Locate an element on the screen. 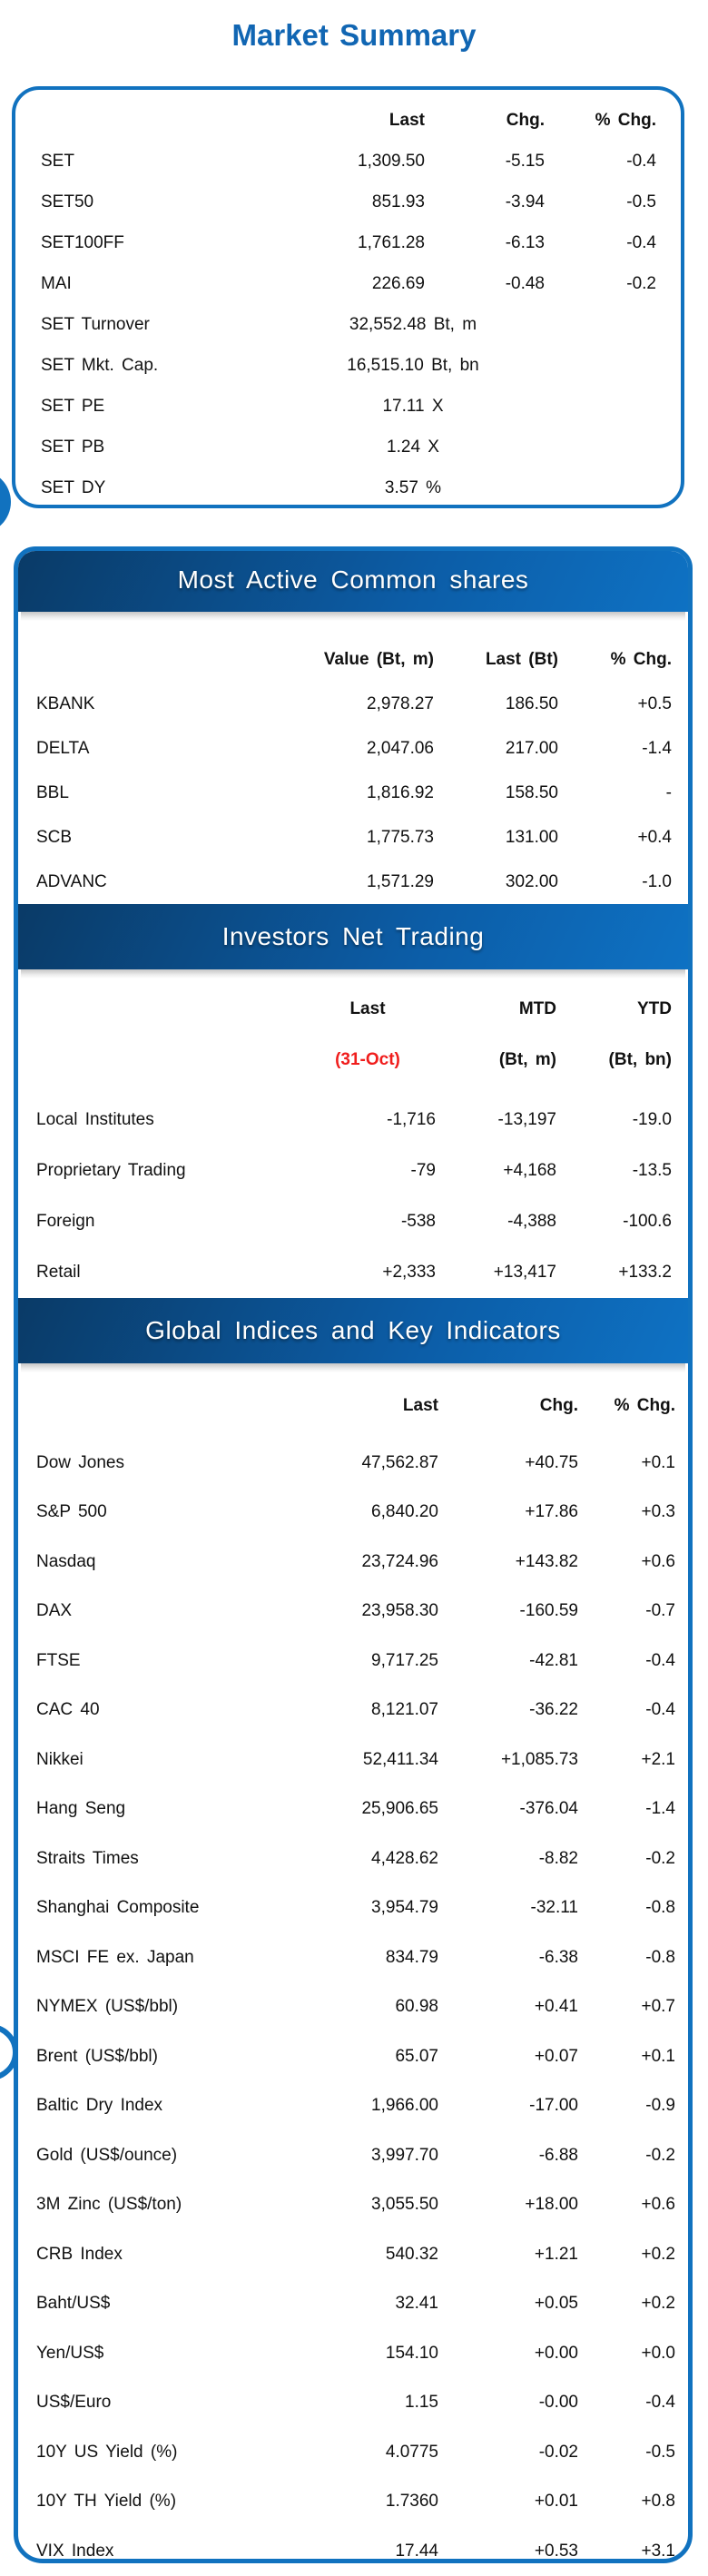 This screenshot has width=708, height=2576. unit-label: (Bt, m) is located at coordinates (527, 1059).